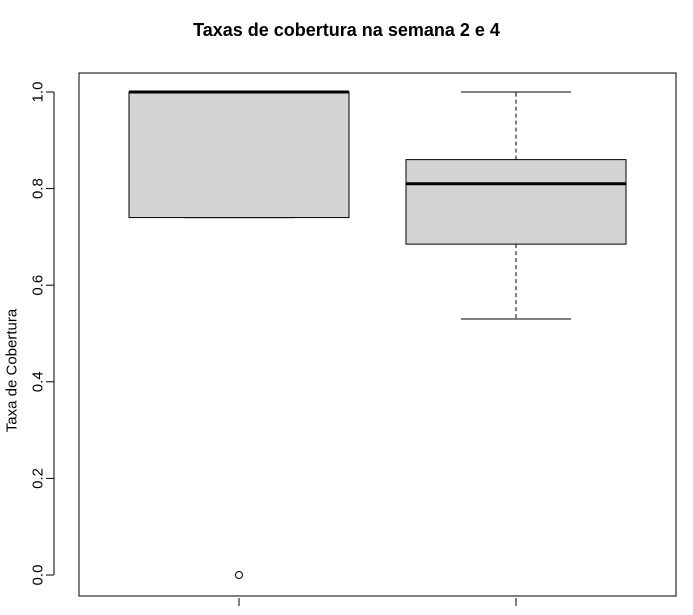 Image resolution: width=693 pixels, height=615 pixels. Describe the element at coordinates (38, 478) in the screenshot. I see `y-tick-label: 0.2` at that location.